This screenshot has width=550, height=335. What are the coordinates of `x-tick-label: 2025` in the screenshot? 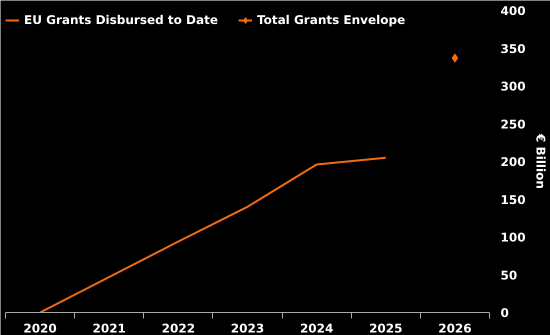 It's located at (385, 328).